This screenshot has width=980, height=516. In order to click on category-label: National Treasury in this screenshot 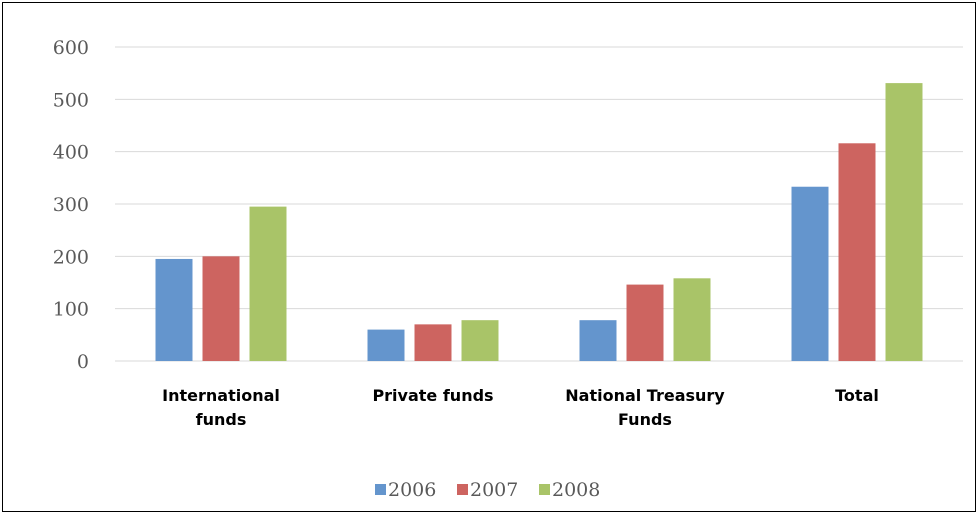, I will do `click(645, 395)`.